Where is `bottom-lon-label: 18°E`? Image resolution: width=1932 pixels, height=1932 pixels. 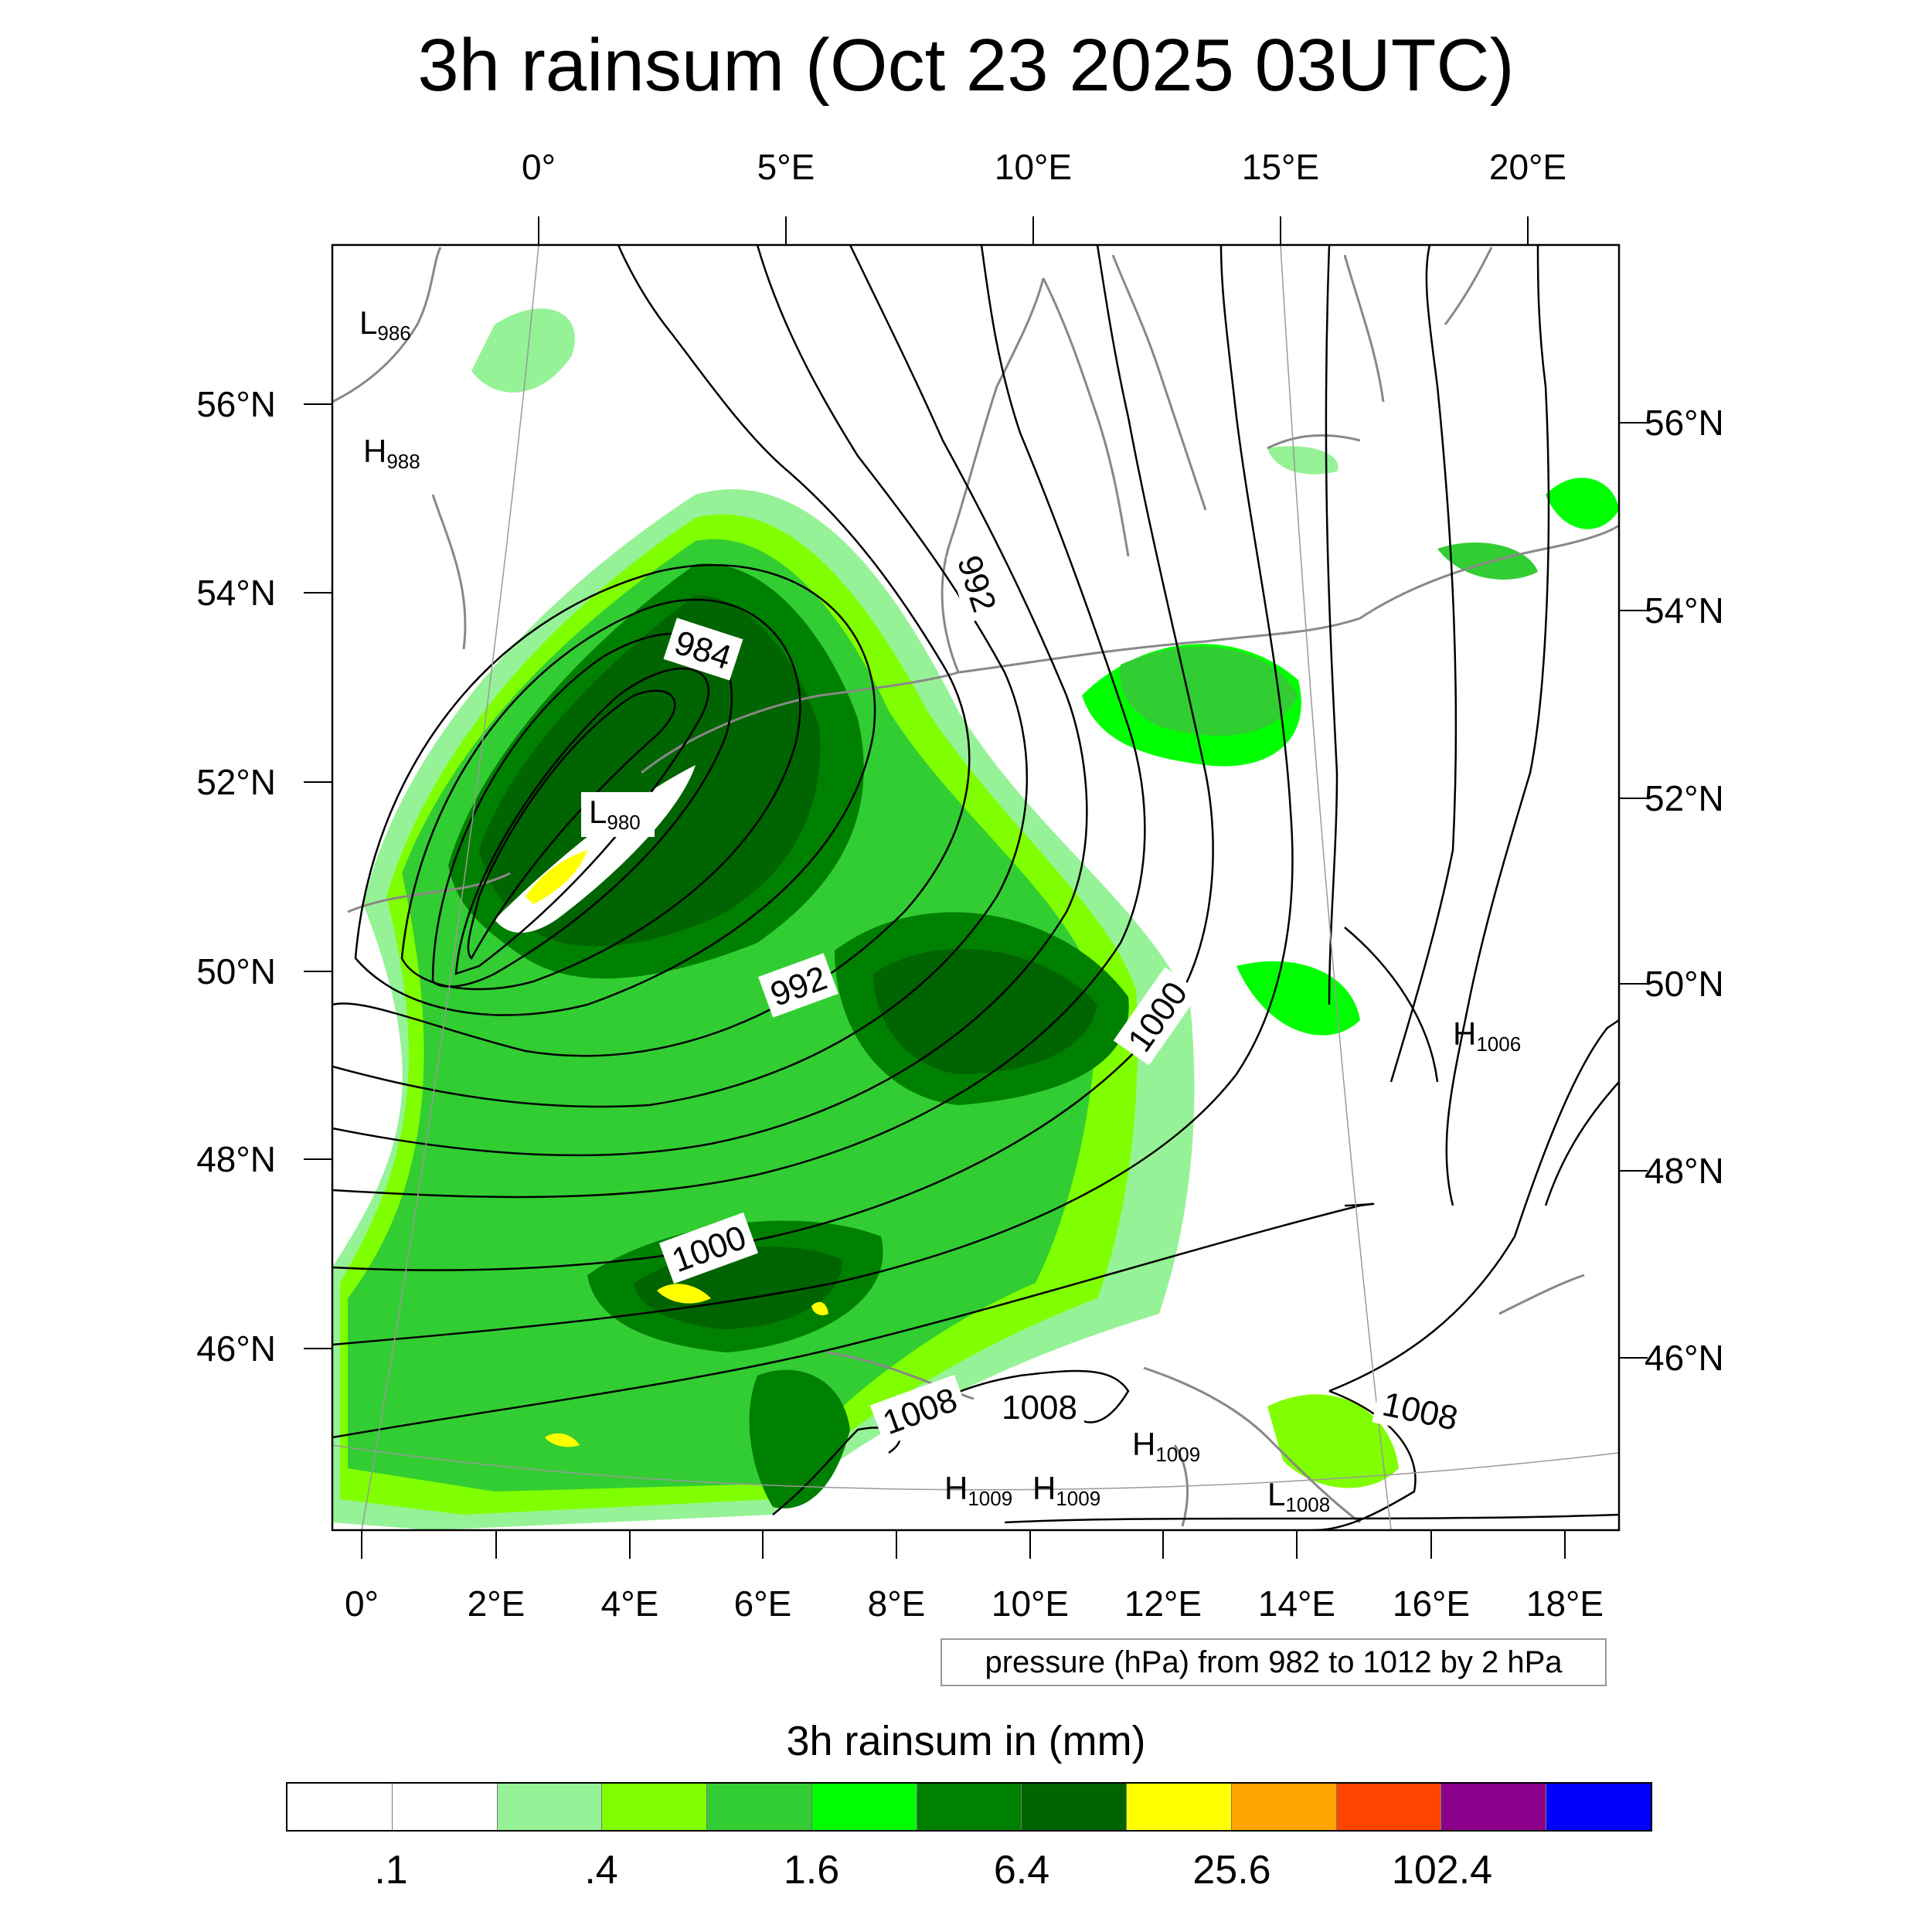
bottom-lon-label: 18°E is located at coordinates (1565, 1603).